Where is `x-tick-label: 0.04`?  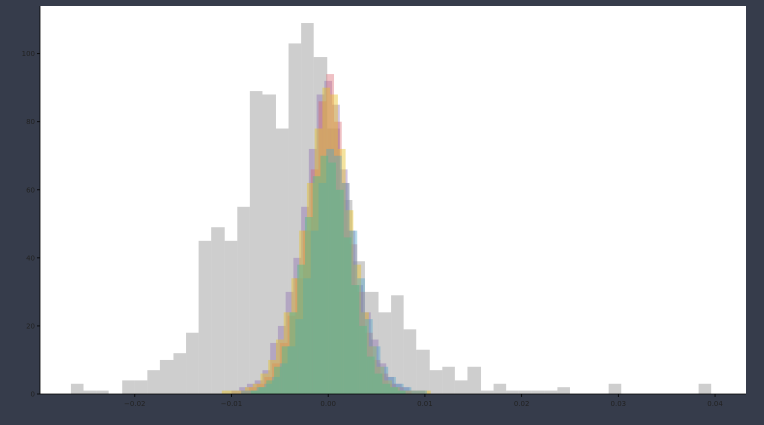
x-tick-label: 0.04 is located at coordinates (715, 404).